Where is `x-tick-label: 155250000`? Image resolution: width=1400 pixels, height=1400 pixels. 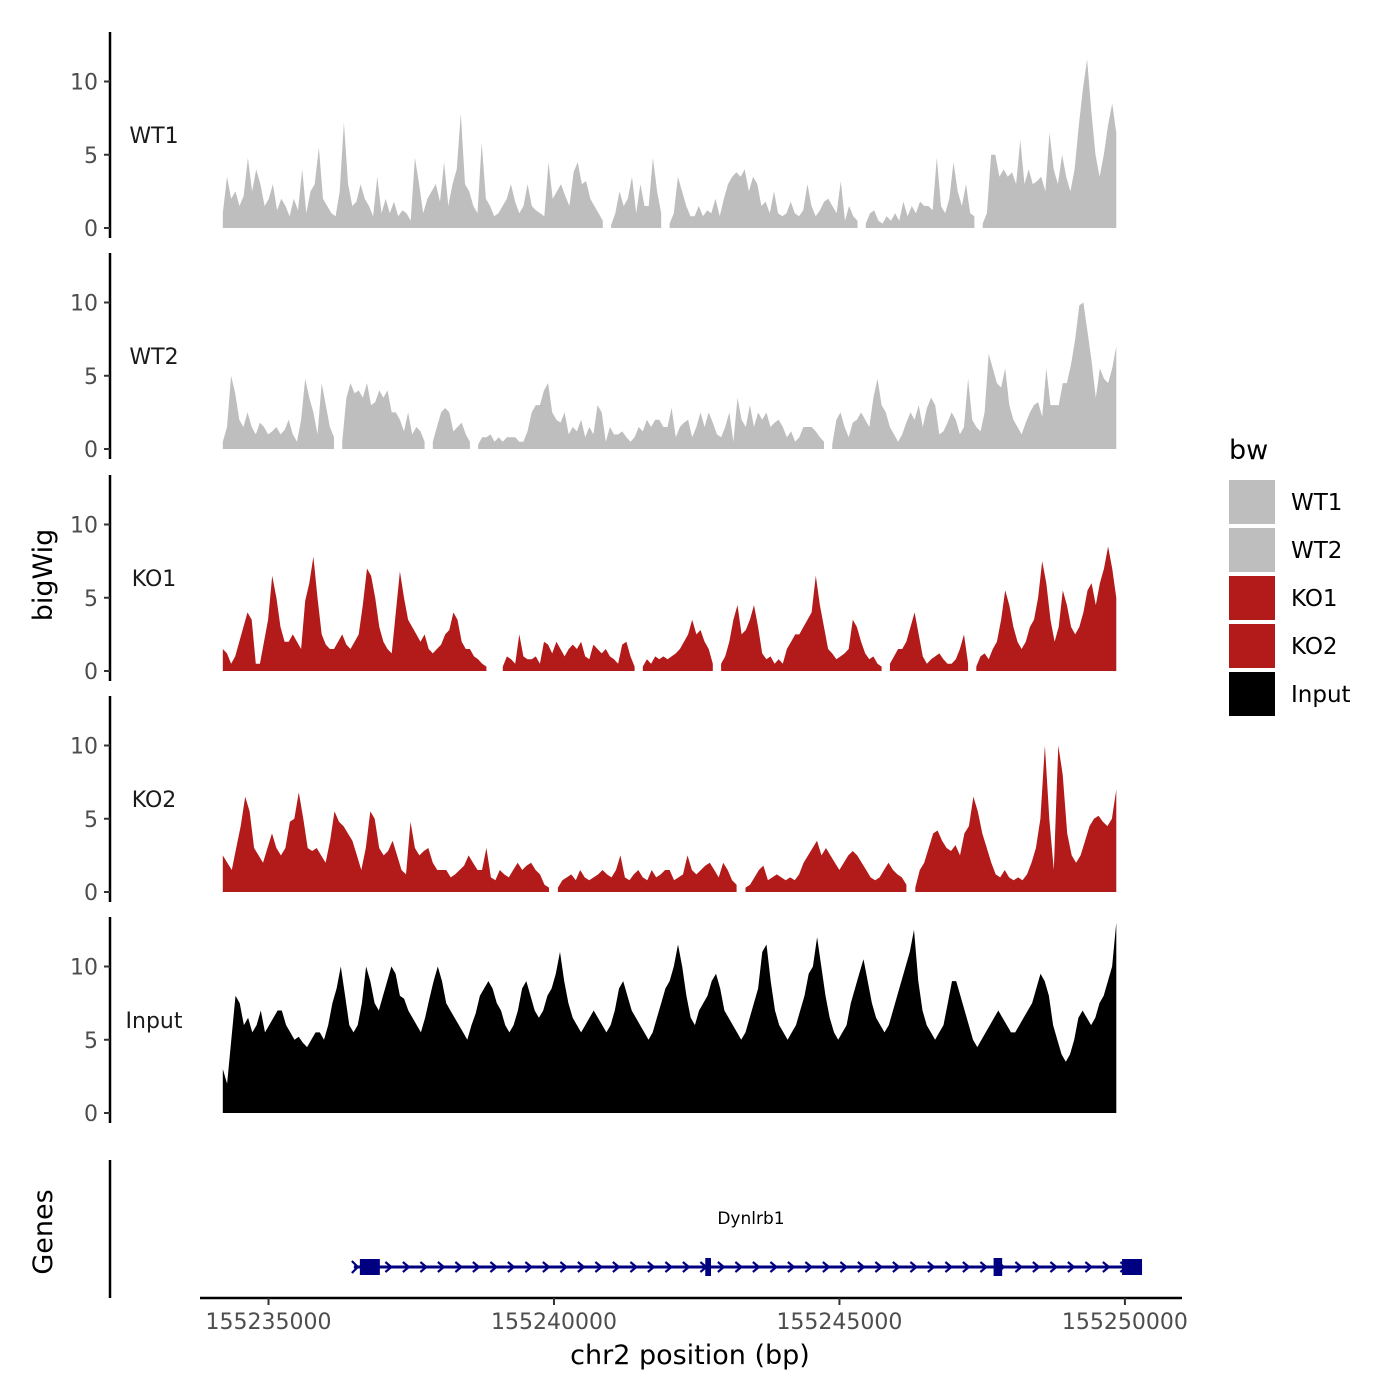
x-tick-label: 155250000 is located at coordinates (1125, 1322).